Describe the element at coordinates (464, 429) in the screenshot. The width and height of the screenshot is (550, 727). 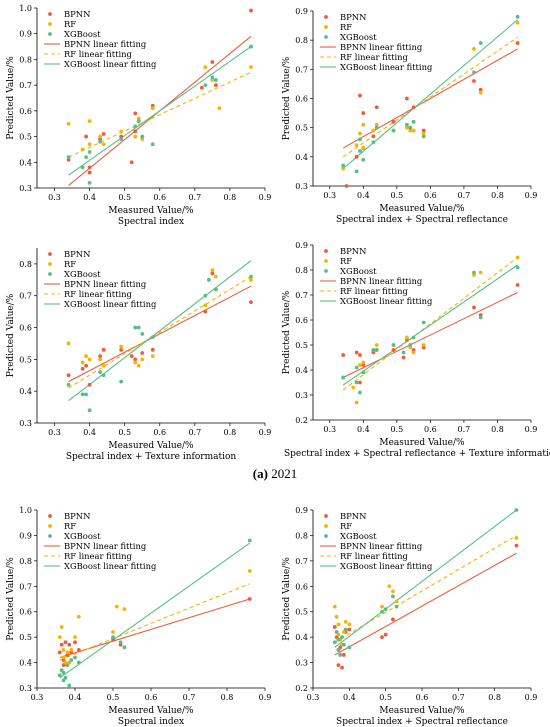
I see `x-tick-label: 0.7` at that location.